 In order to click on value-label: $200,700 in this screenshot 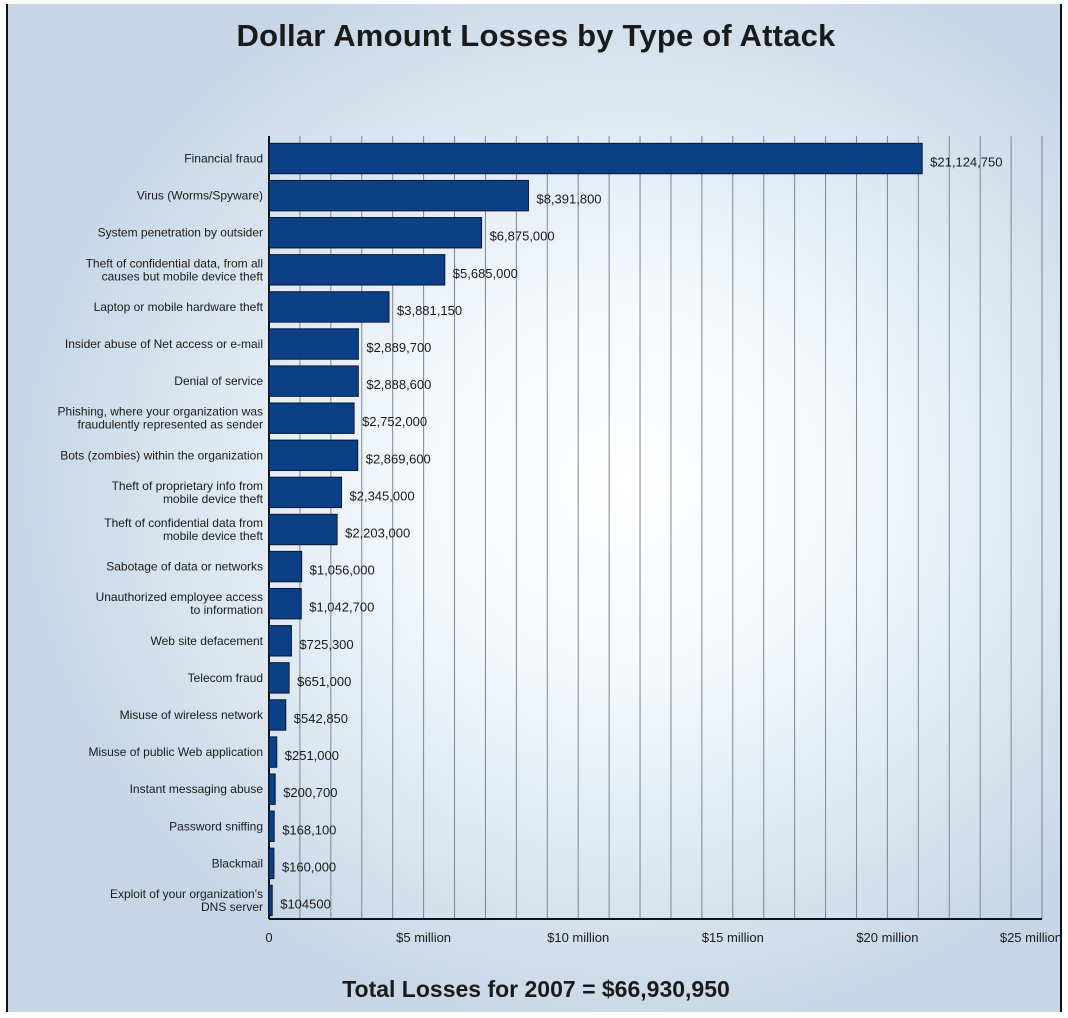, I will do `click(310, 792)`.